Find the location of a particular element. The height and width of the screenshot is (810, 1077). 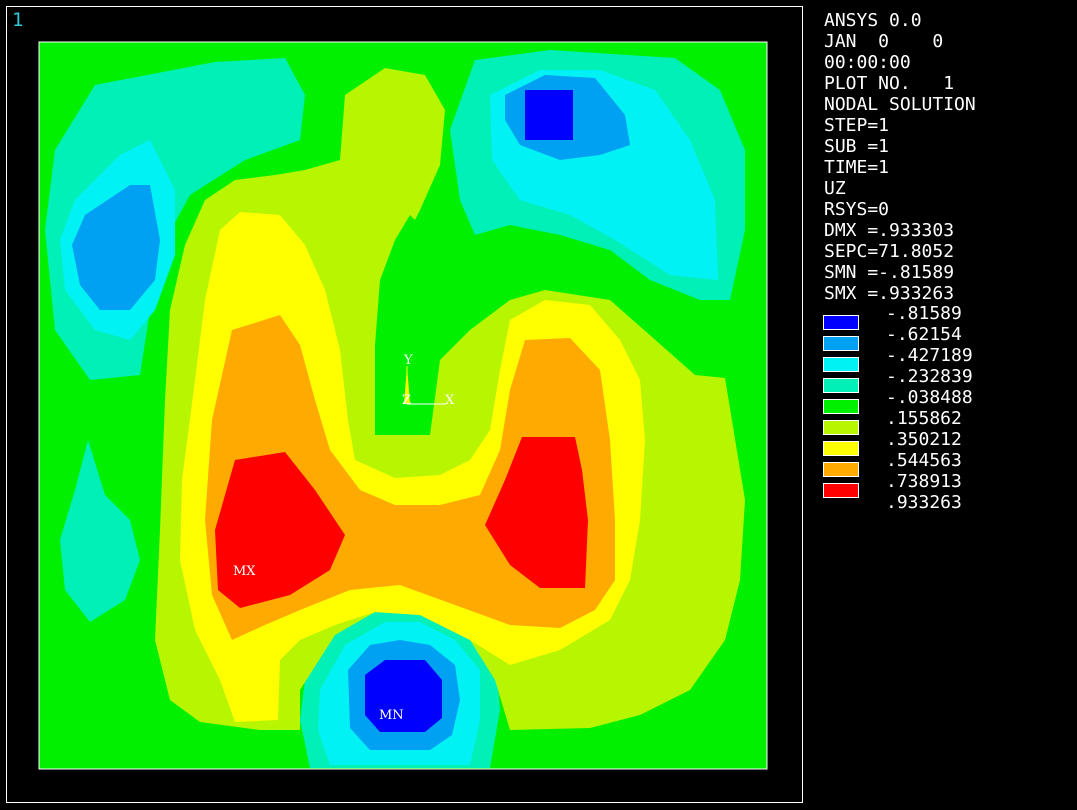

info-line: PLOT NO. 1 is located at coordinates (889, 83).